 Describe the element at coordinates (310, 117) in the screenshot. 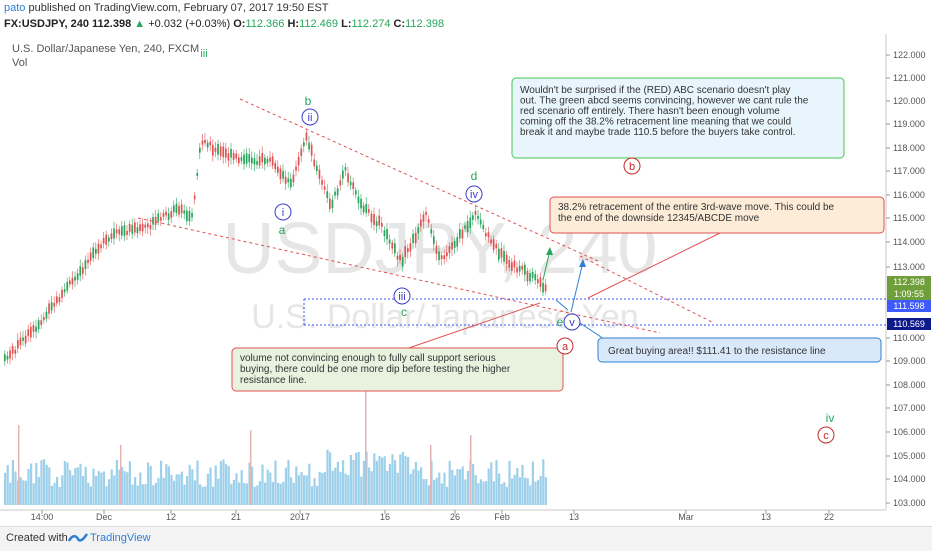

I see `wave-circle-ii` at that location.